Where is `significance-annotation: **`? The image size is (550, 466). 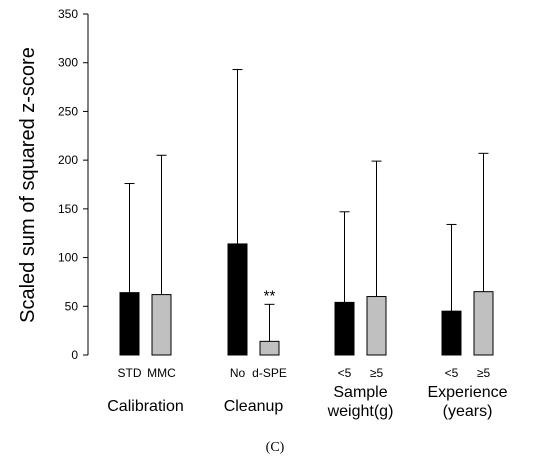 significance-annotation: ** is located at coordinates (270, 295).